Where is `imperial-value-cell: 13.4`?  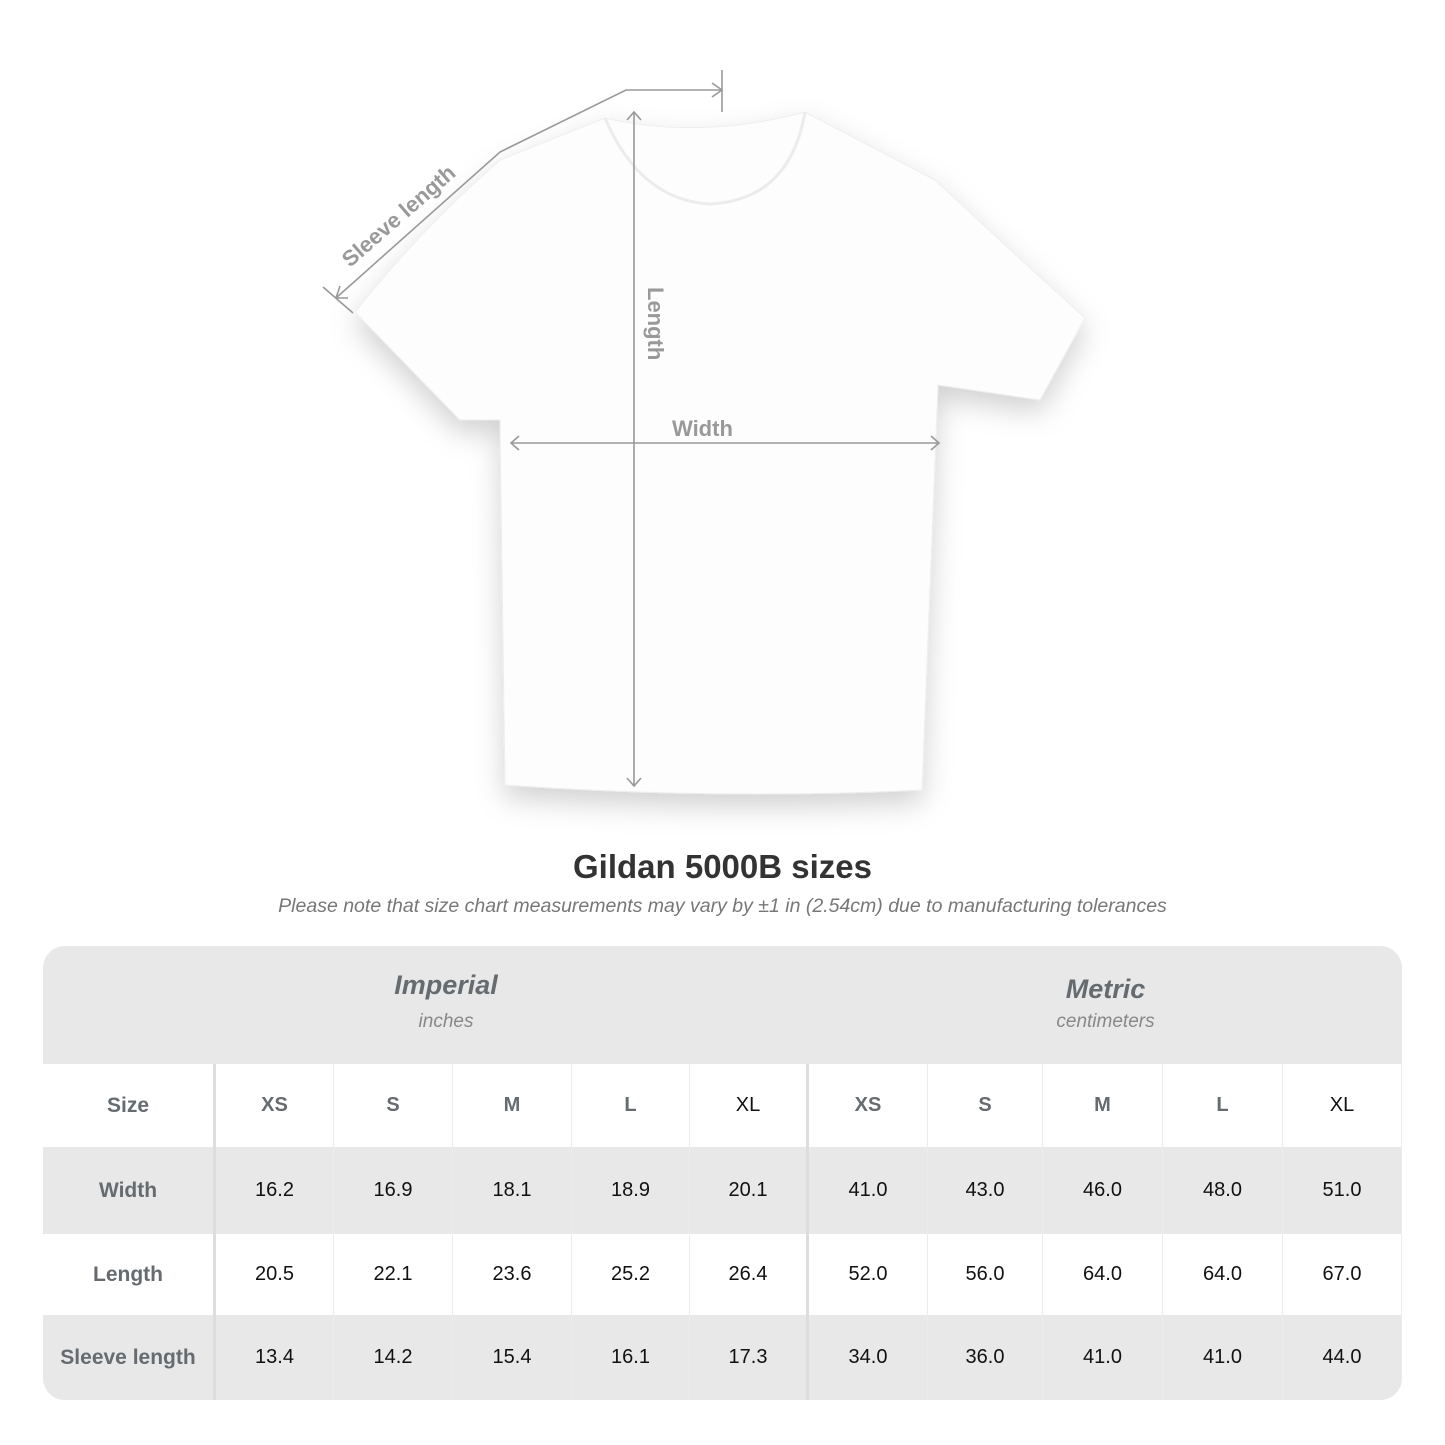
imperial-value-cell: 13.4 is located at coordinates (275, 1357).